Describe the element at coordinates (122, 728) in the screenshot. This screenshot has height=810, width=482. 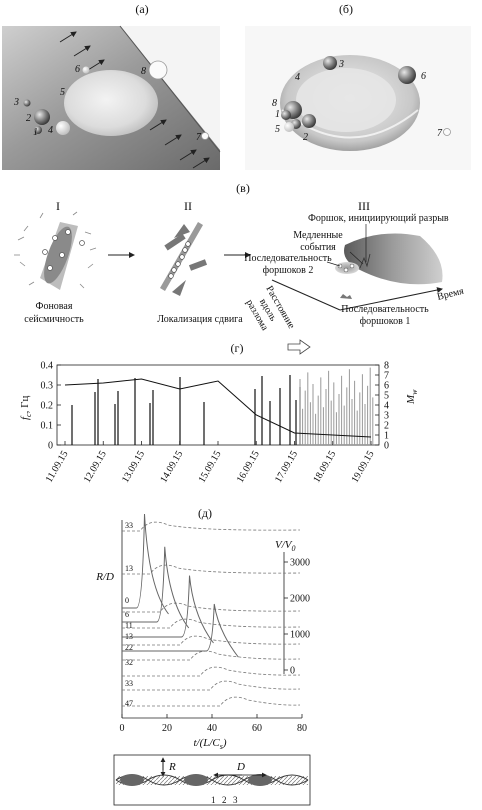
I see `e-x-tick-label: 0` at that location.